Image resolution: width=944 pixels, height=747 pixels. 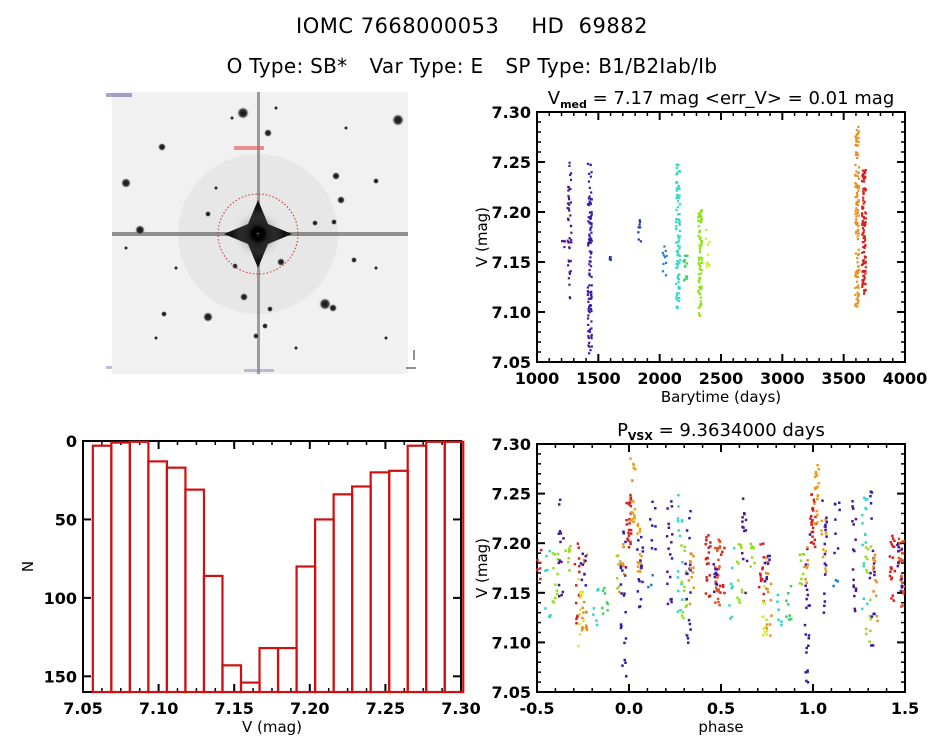 I want to click on y-tick-label: 7.05, so click(x=511, y=362).